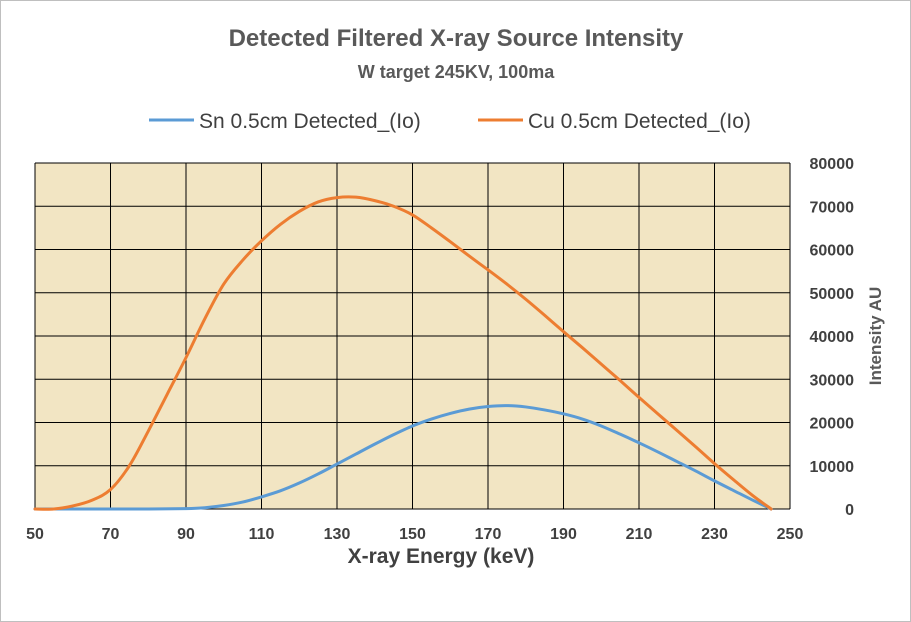  I want to click on y-tick-label: 50000, so click(832, 294).